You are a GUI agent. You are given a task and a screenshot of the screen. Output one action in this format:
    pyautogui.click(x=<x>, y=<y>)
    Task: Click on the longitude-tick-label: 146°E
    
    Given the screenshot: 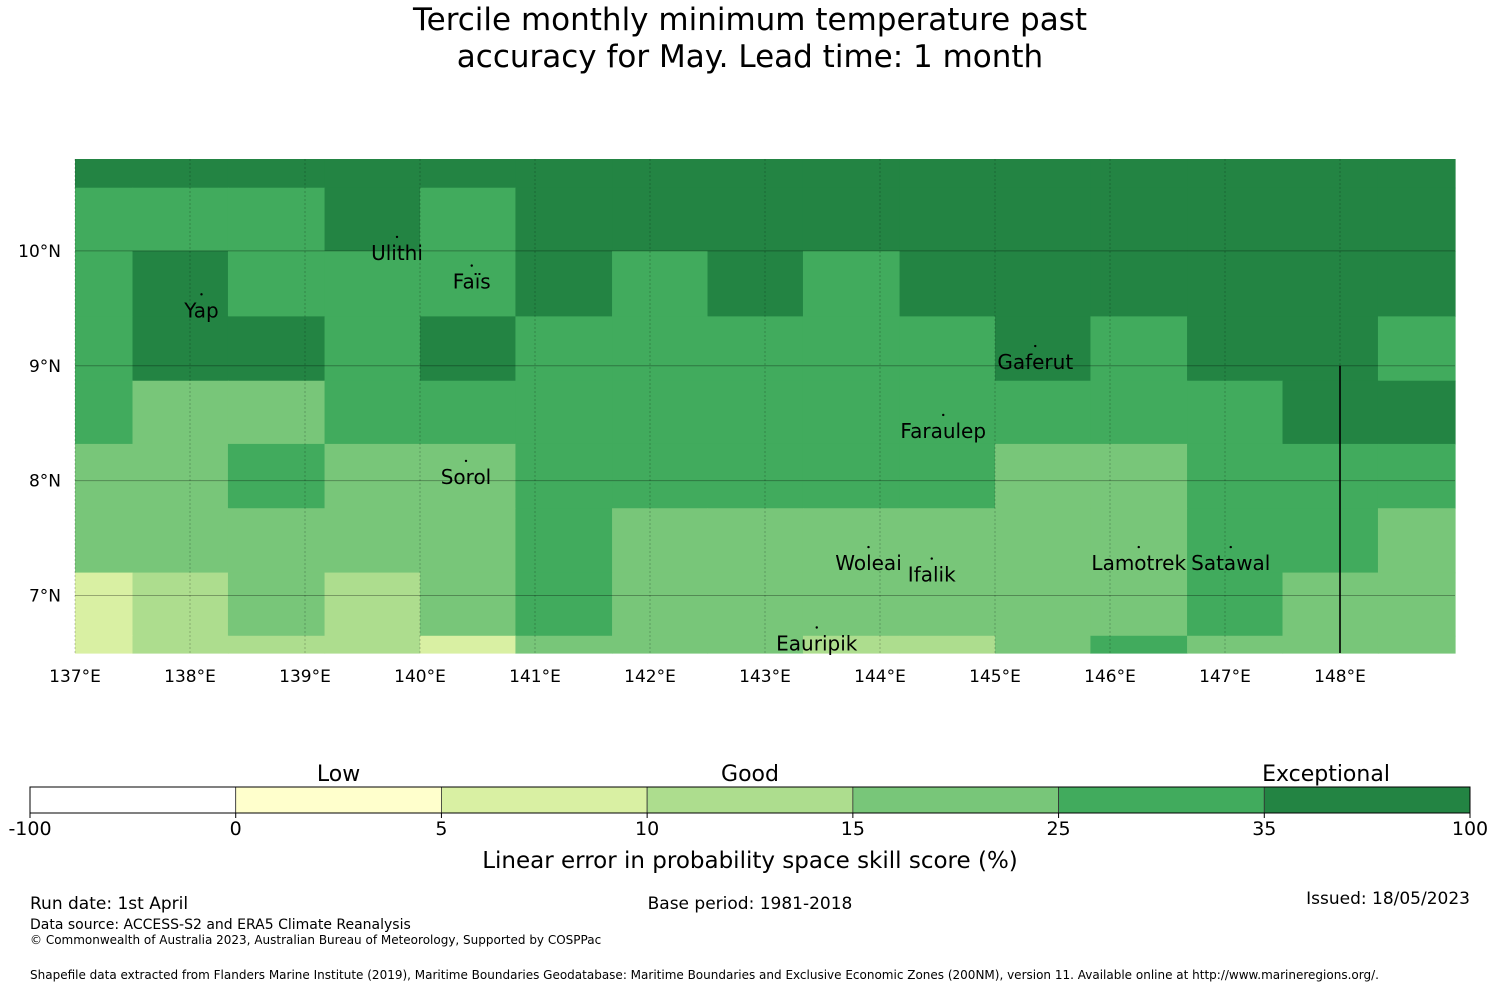 What is the action you would take?
    pyautogui.click(x=1110, y=677)
    